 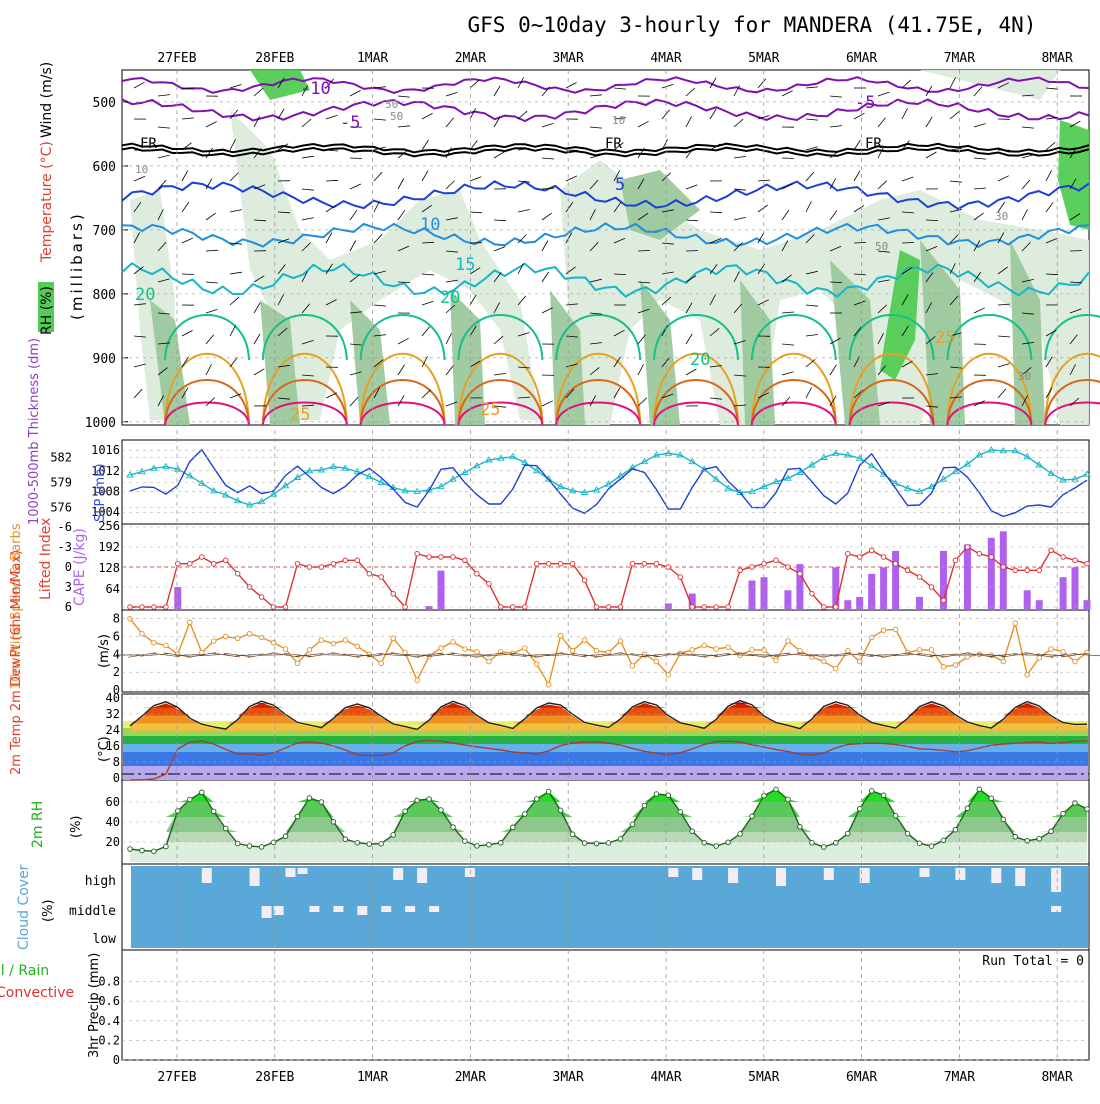 I want to click on date-label-bottom: 27FEB, so click(x=176, y=1077).